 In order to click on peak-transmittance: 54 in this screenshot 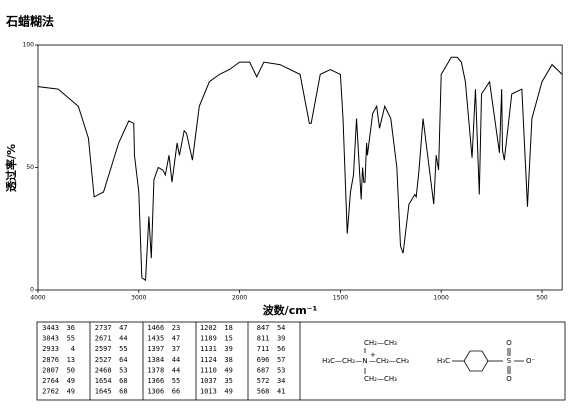, I will do `click(281, 328)`.